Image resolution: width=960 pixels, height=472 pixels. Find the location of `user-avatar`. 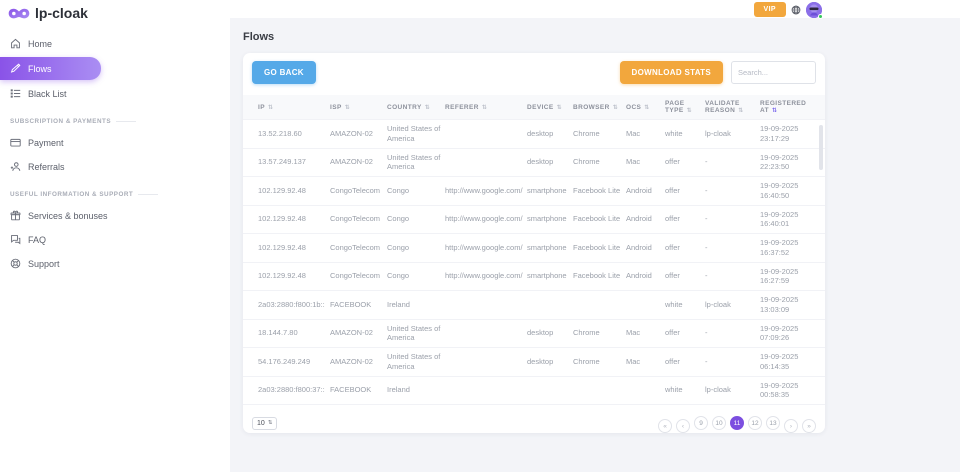

user-avatar is located at coordinates (814, 10).